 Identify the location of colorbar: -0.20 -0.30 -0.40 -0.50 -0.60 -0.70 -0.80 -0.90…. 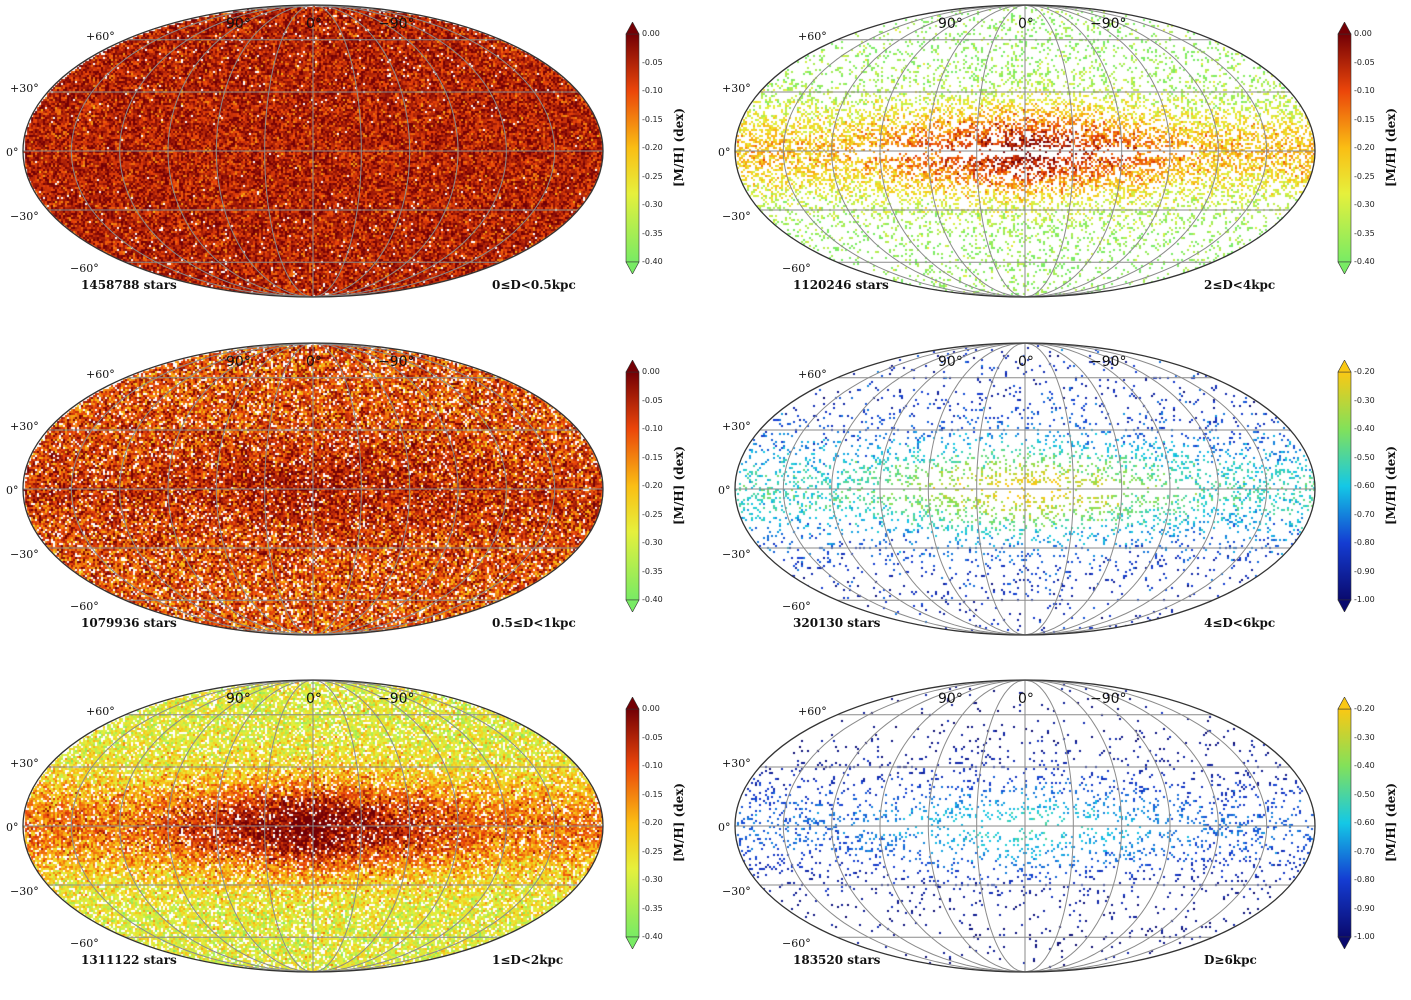
(1372, 486).